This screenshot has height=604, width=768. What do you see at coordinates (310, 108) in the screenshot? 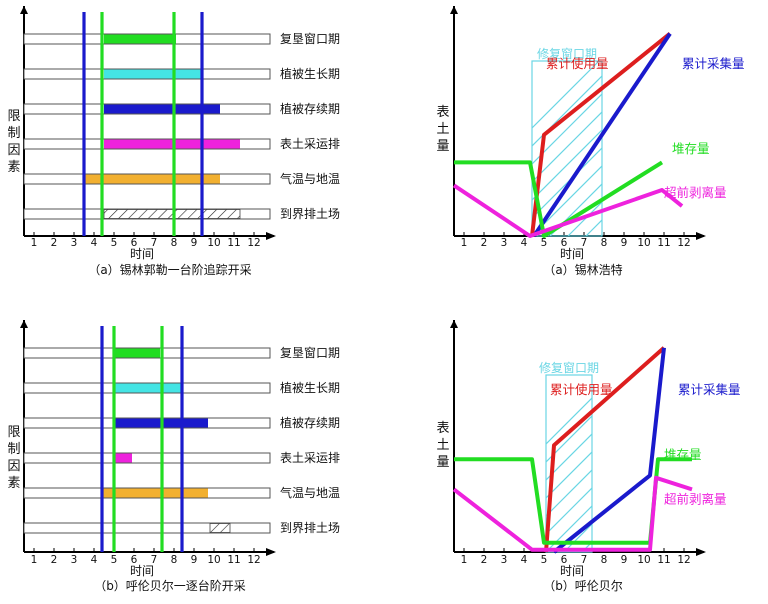
I see `row-label: 植被存续期` at bounding box center [310, 108].